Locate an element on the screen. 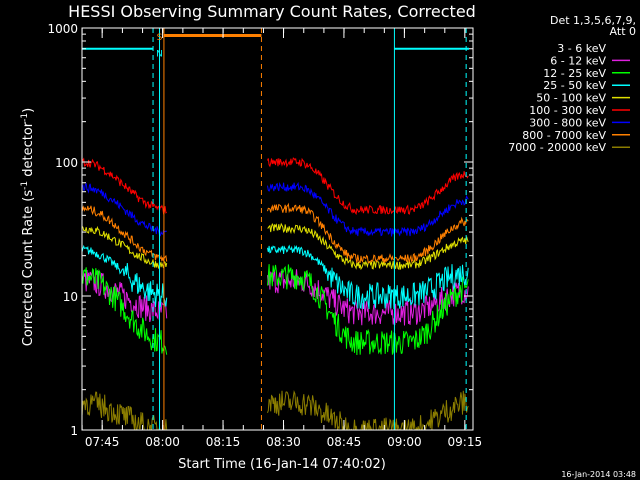  timestamp: 16-Jan-2014 03:48 is located at coordinates (598, 474).